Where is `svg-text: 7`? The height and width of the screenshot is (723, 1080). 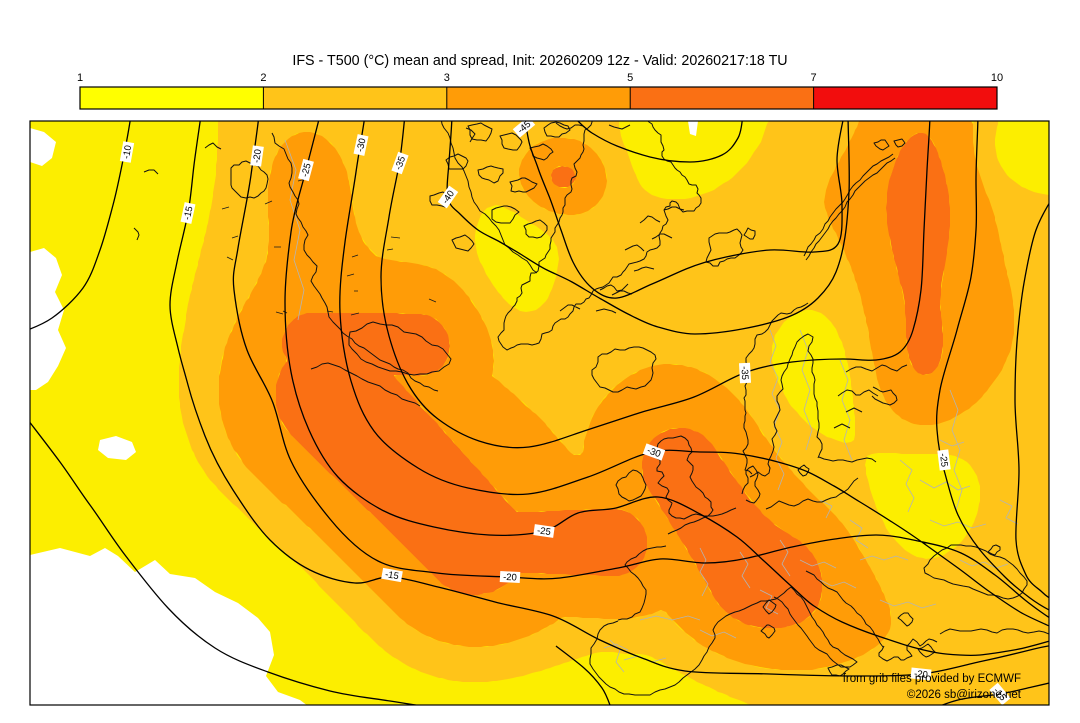 svg-text: 7 is located at coordinates (814, 78).